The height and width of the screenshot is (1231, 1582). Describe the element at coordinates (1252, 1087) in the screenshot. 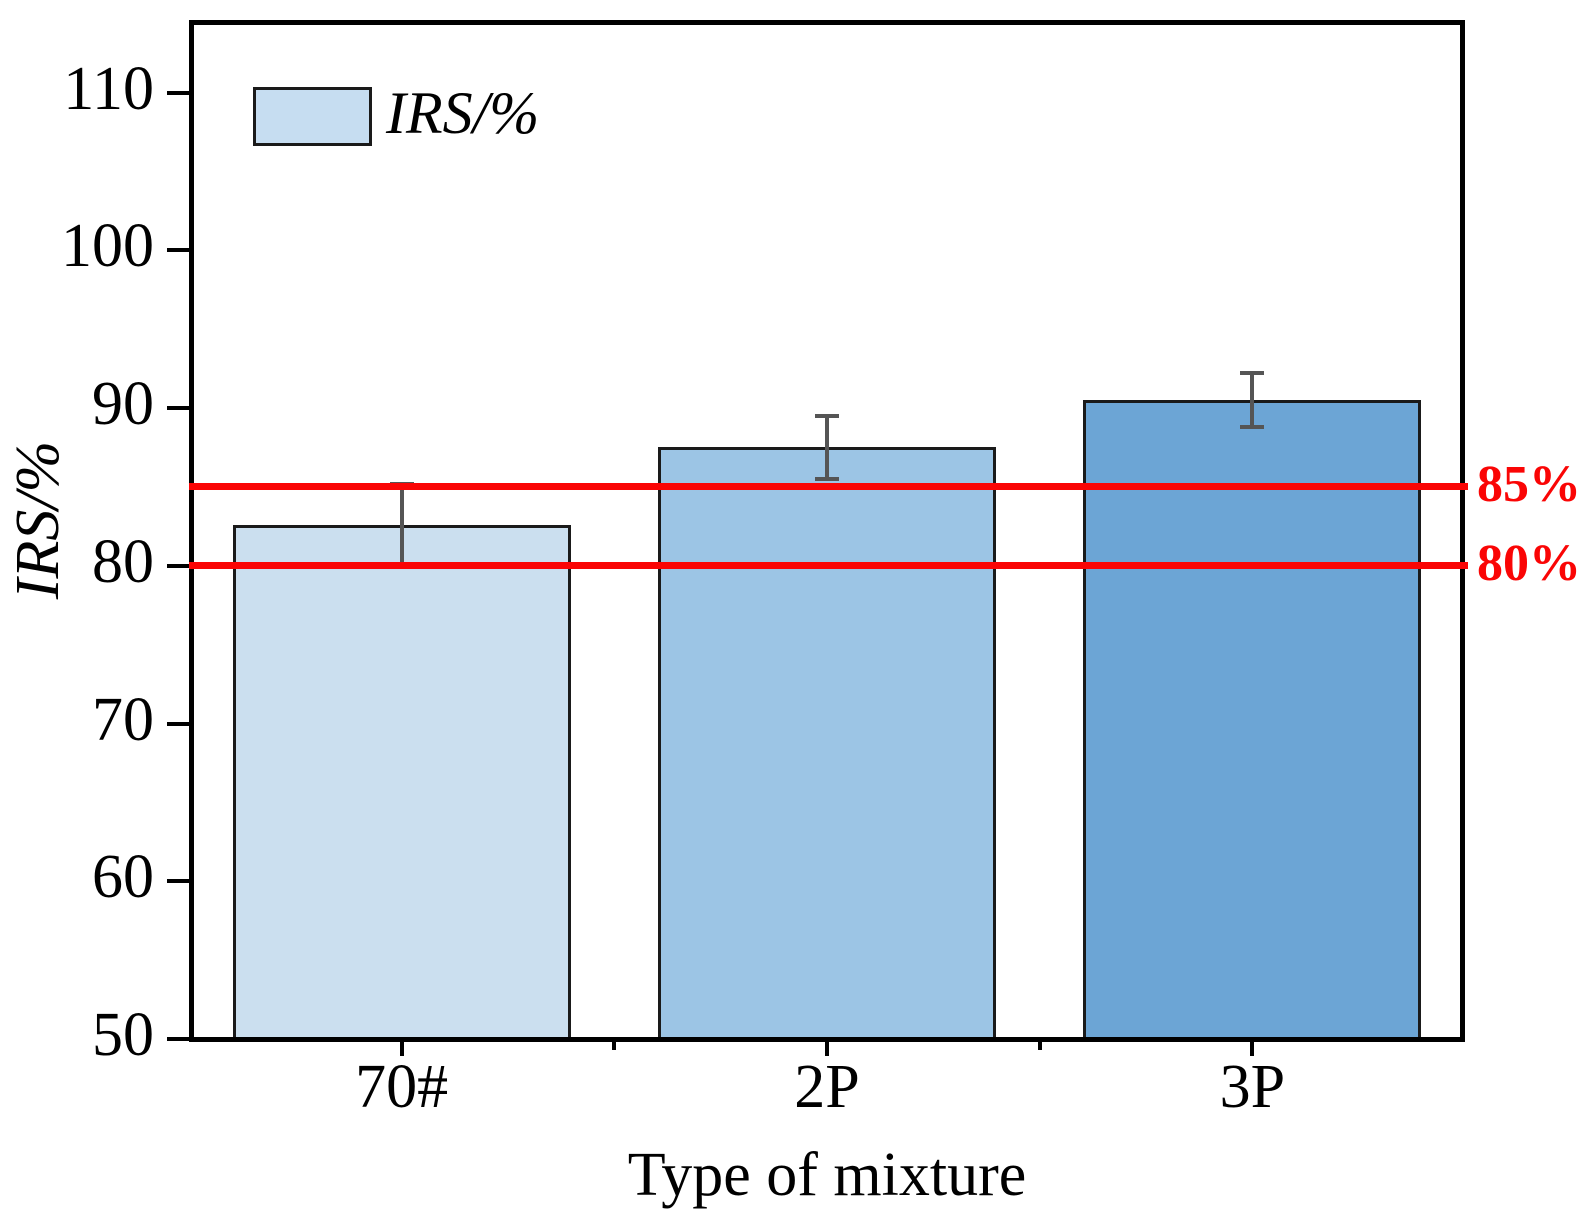

I see `x-tick-label: 3P` at that location.